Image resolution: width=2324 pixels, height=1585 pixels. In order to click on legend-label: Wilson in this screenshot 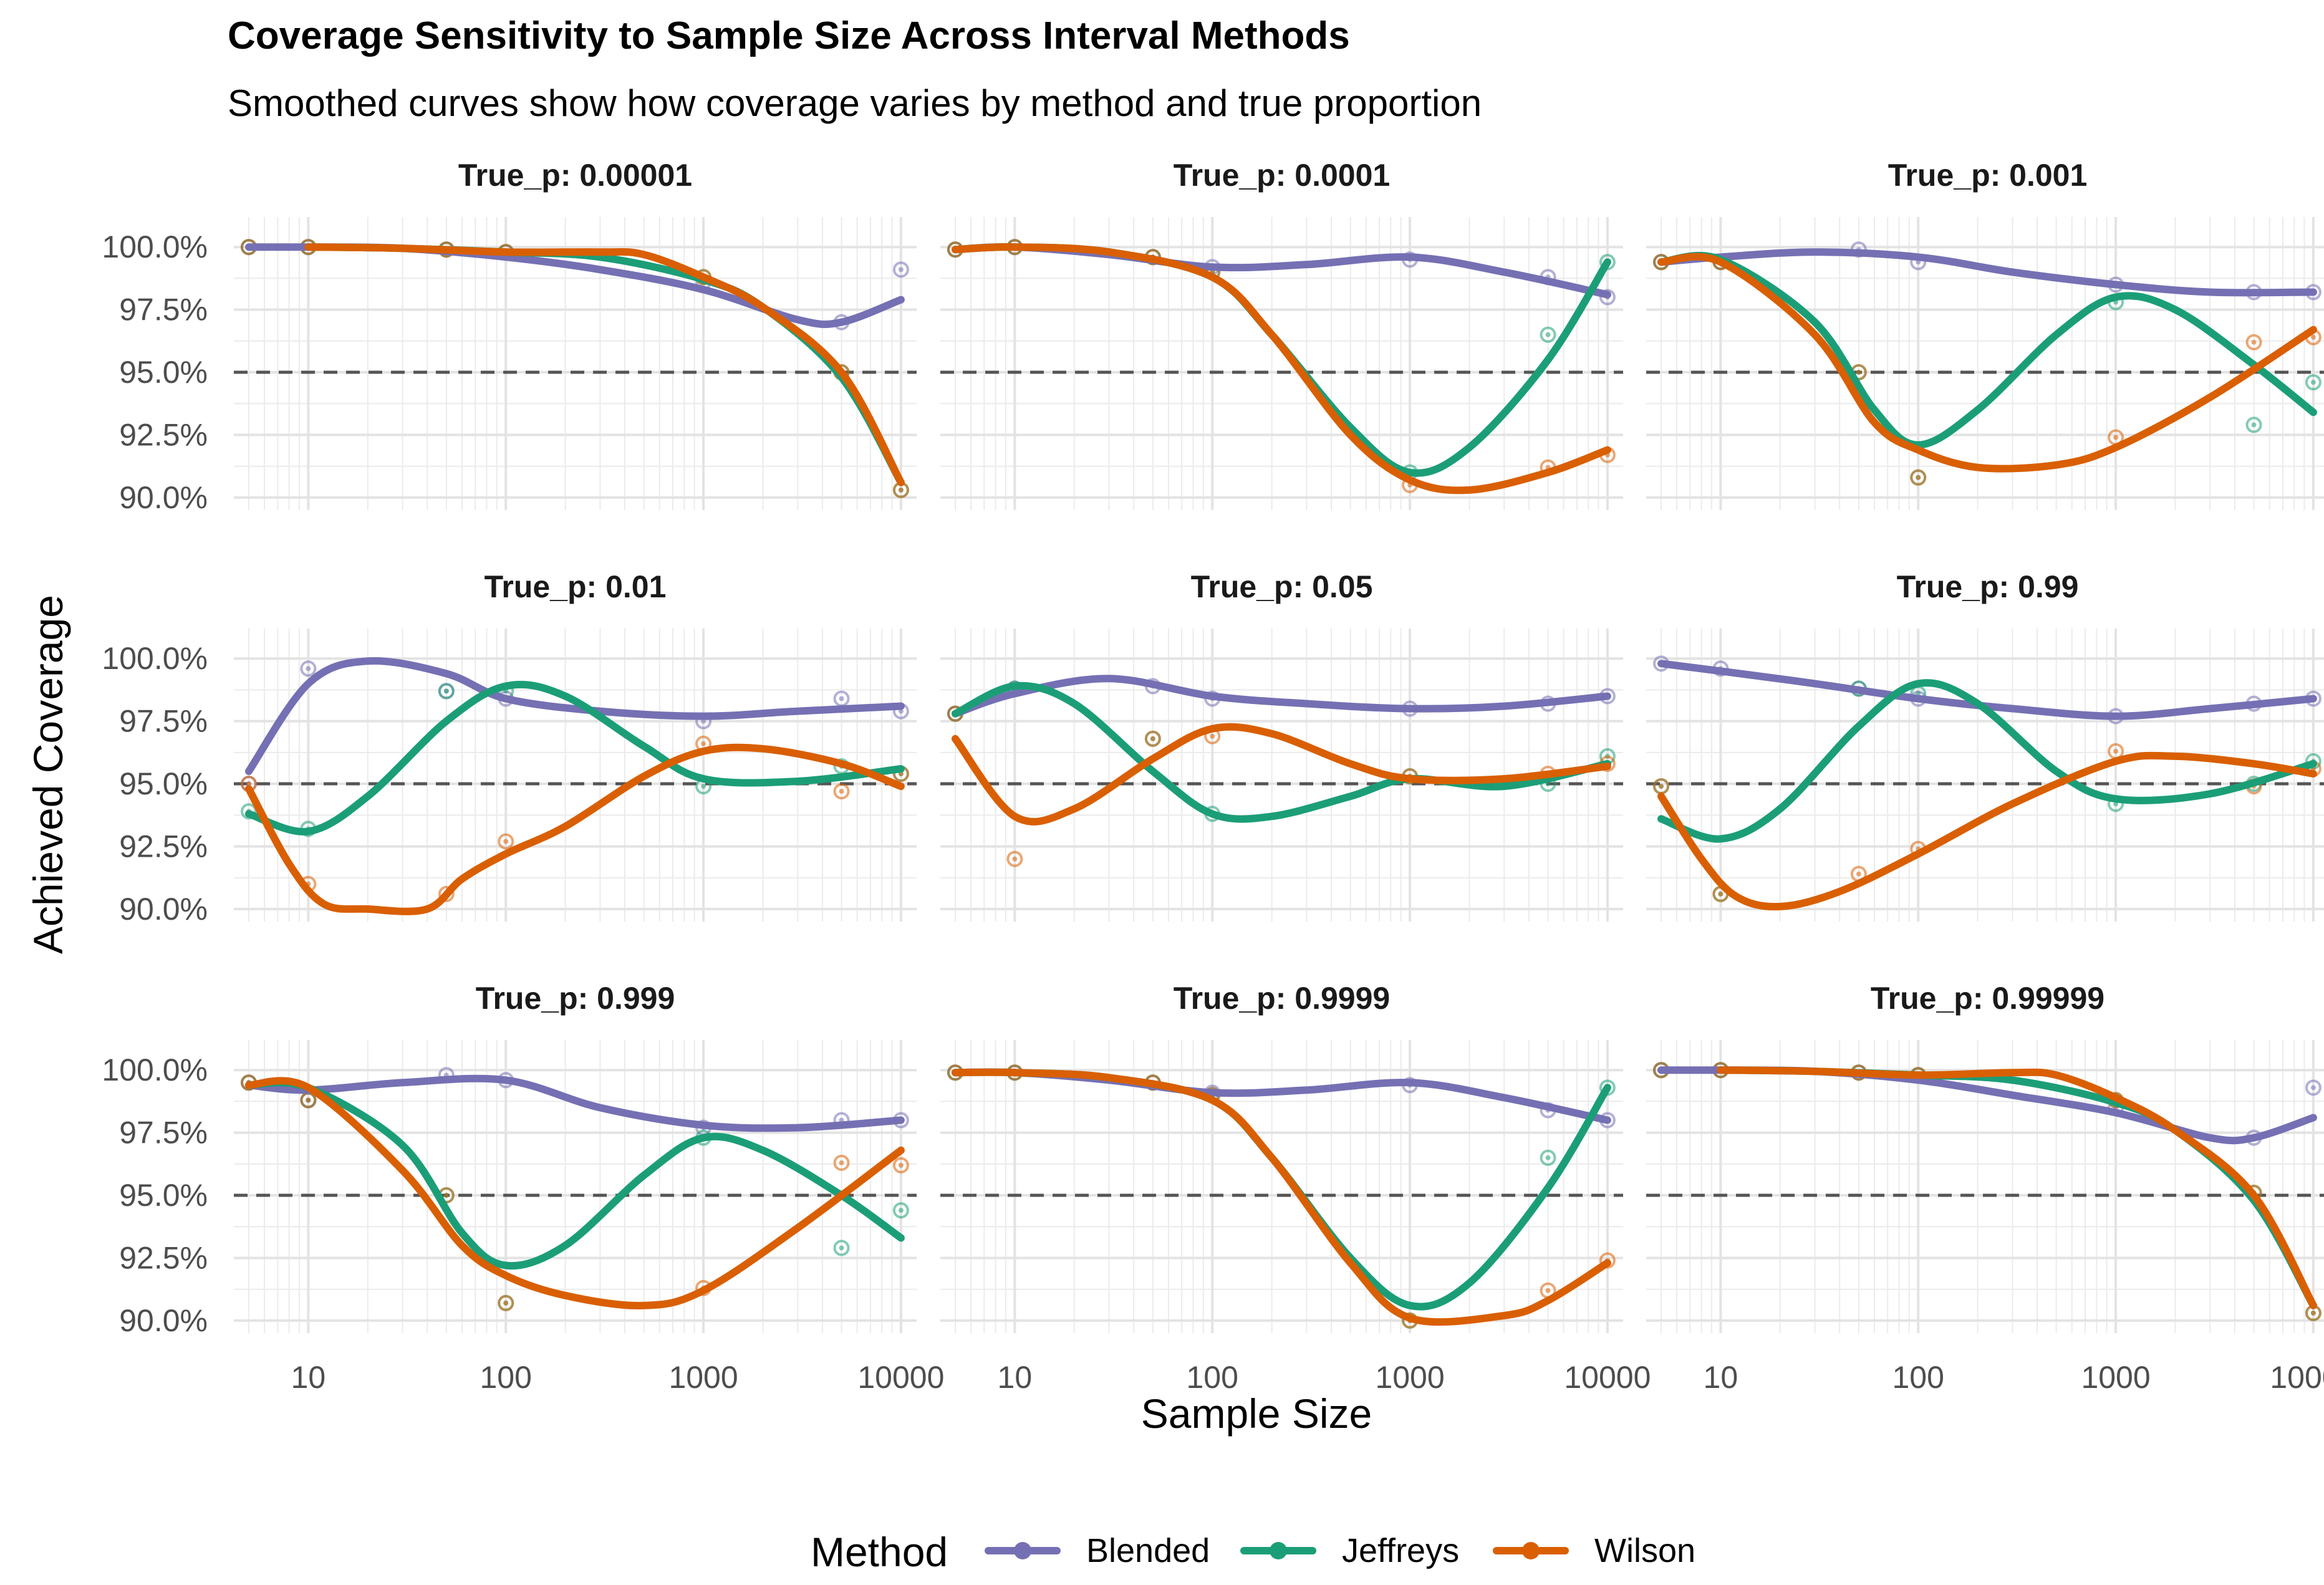, I will do `click(1644, 1550)`.